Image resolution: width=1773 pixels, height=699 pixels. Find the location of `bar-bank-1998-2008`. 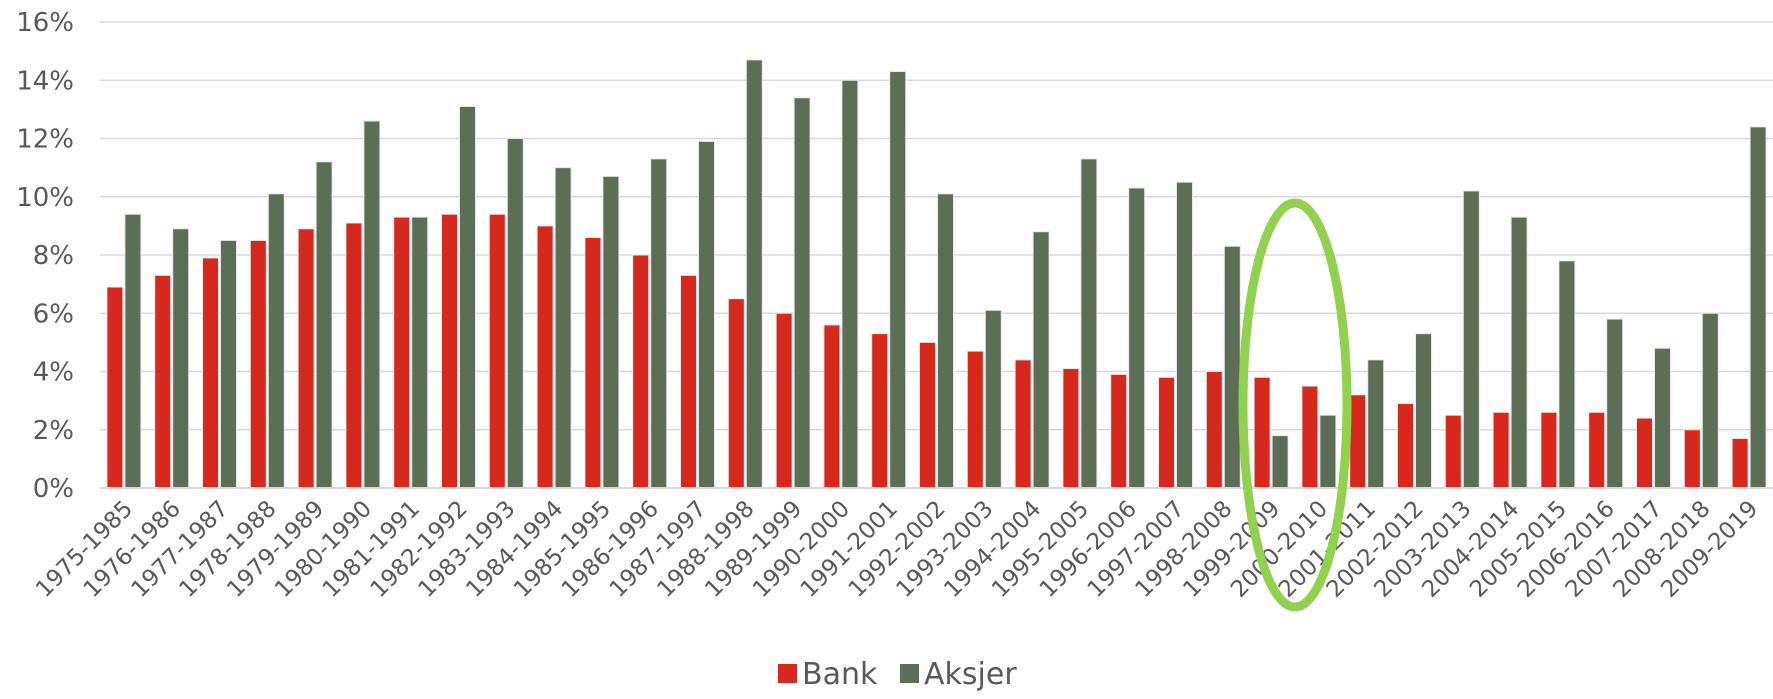

bar-bank-1998-2008 is located at coordinates (1214, 430).